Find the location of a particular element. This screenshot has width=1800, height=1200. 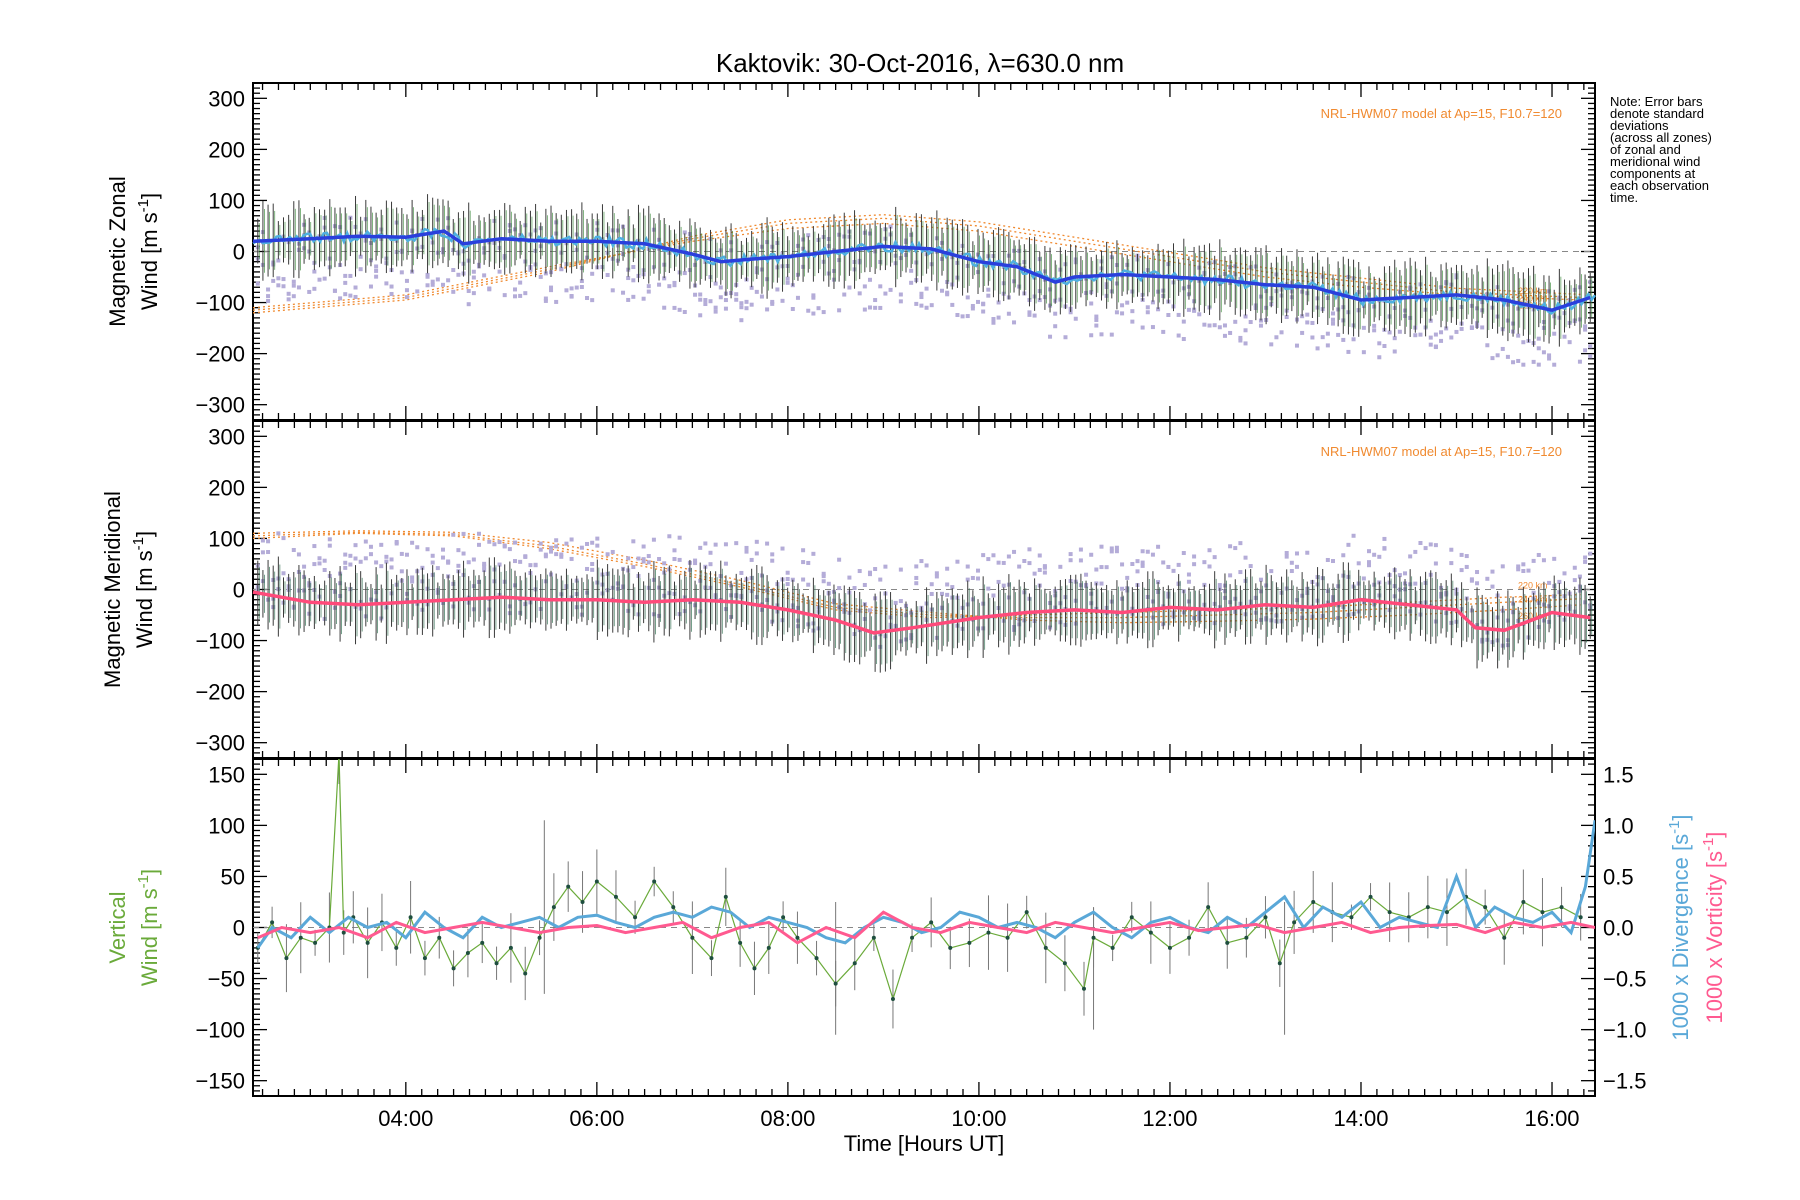

note-line: (across all zones) is located at coordinates (1661, 137).